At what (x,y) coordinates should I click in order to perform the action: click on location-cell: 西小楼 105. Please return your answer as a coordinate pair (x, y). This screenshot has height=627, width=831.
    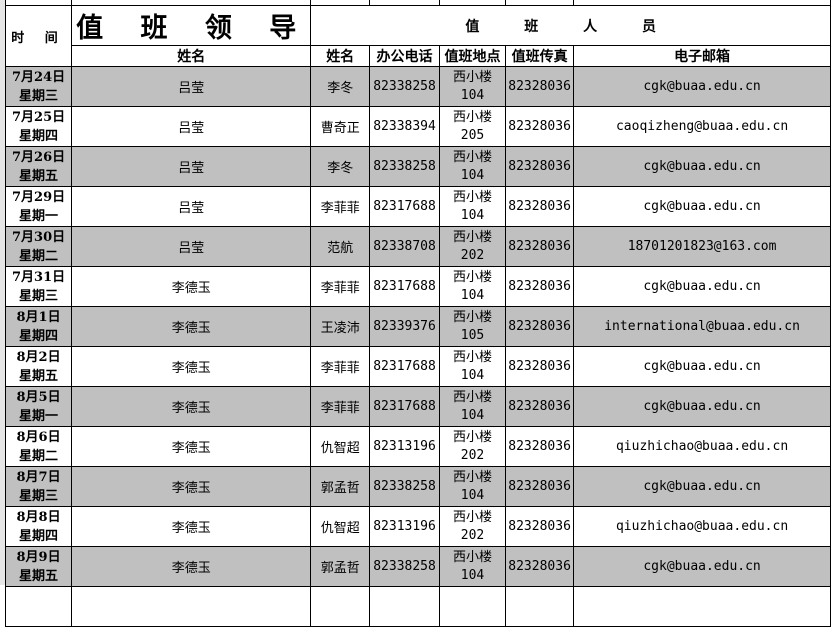
    Looking at the image, I should click on (472, 326).